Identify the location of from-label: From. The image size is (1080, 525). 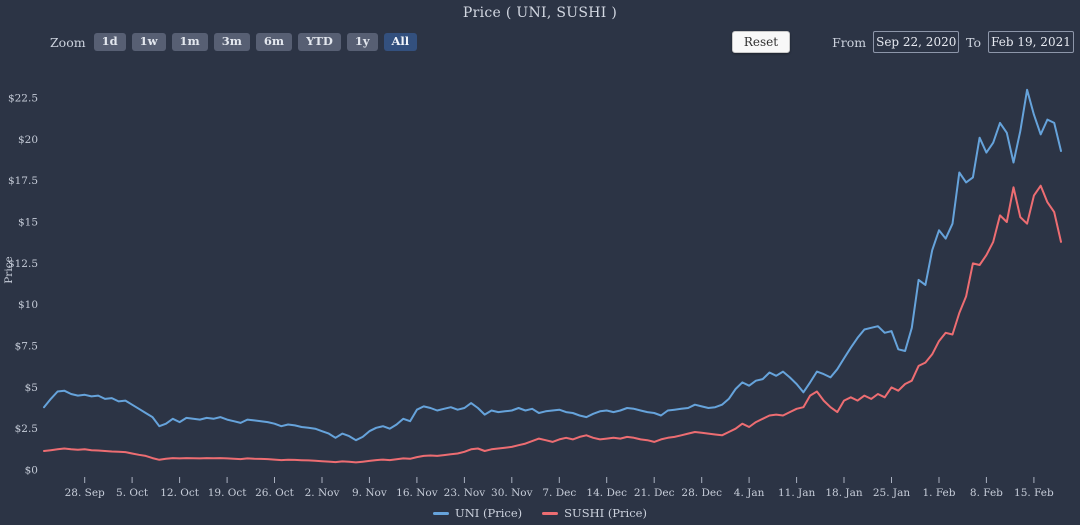
(849, 42).